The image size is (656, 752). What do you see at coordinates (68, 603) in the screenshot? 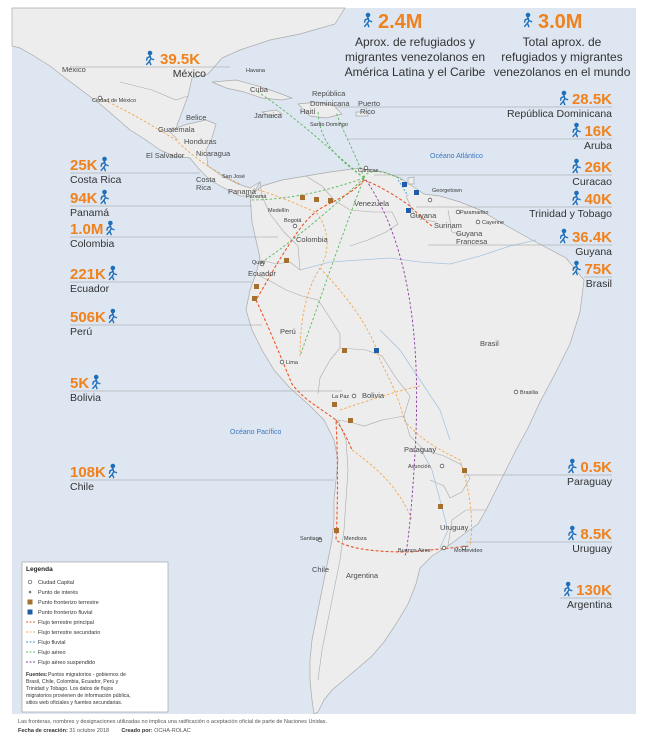
I see `legend-item-land-border: Punto fronterizo terrestre` at bounding box center [68, 603].